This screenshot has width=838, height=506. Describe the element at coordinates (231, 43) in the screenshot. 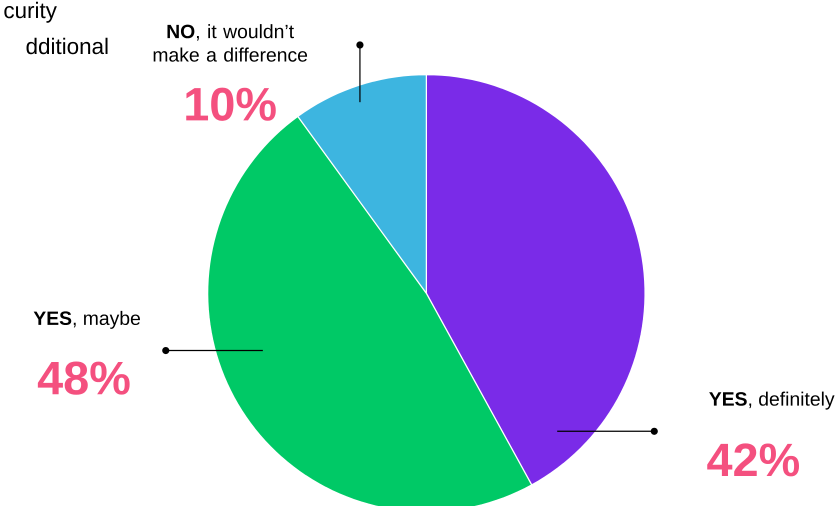

I see `slice-label: NO, it wouldn’t make a difference` at that location.